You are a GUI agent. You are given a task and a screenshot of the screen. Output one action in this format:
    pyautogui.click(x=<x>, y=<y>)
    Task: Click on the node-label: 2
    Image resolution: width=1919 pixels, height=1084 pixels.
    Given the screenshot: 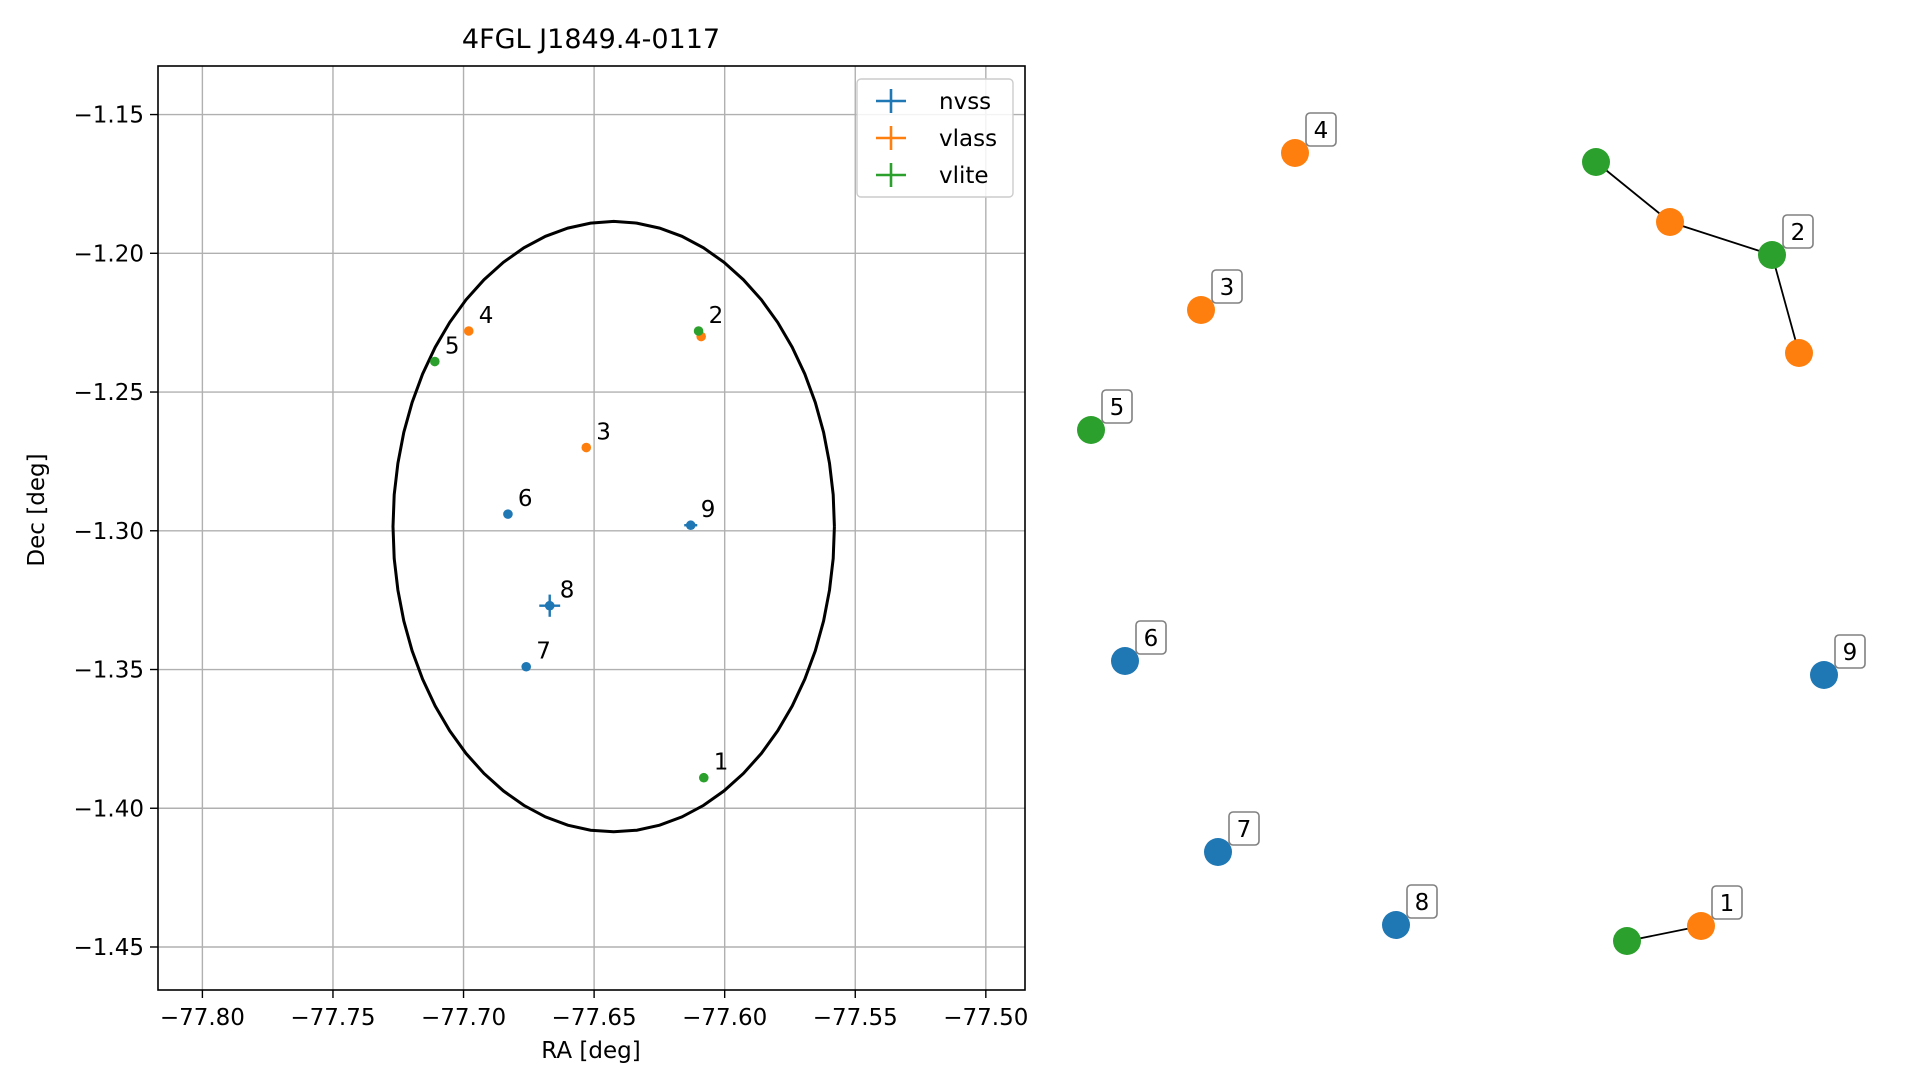 What is the action you would take?
    pyautogui.click(x=1798, y=233)
    